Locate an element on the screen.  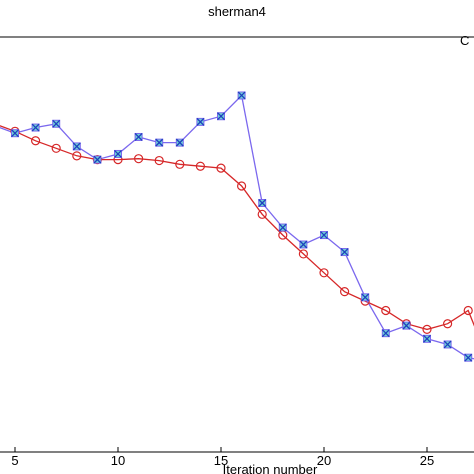
x-axis-label: Iteration number is located at coordinates (270, 468).